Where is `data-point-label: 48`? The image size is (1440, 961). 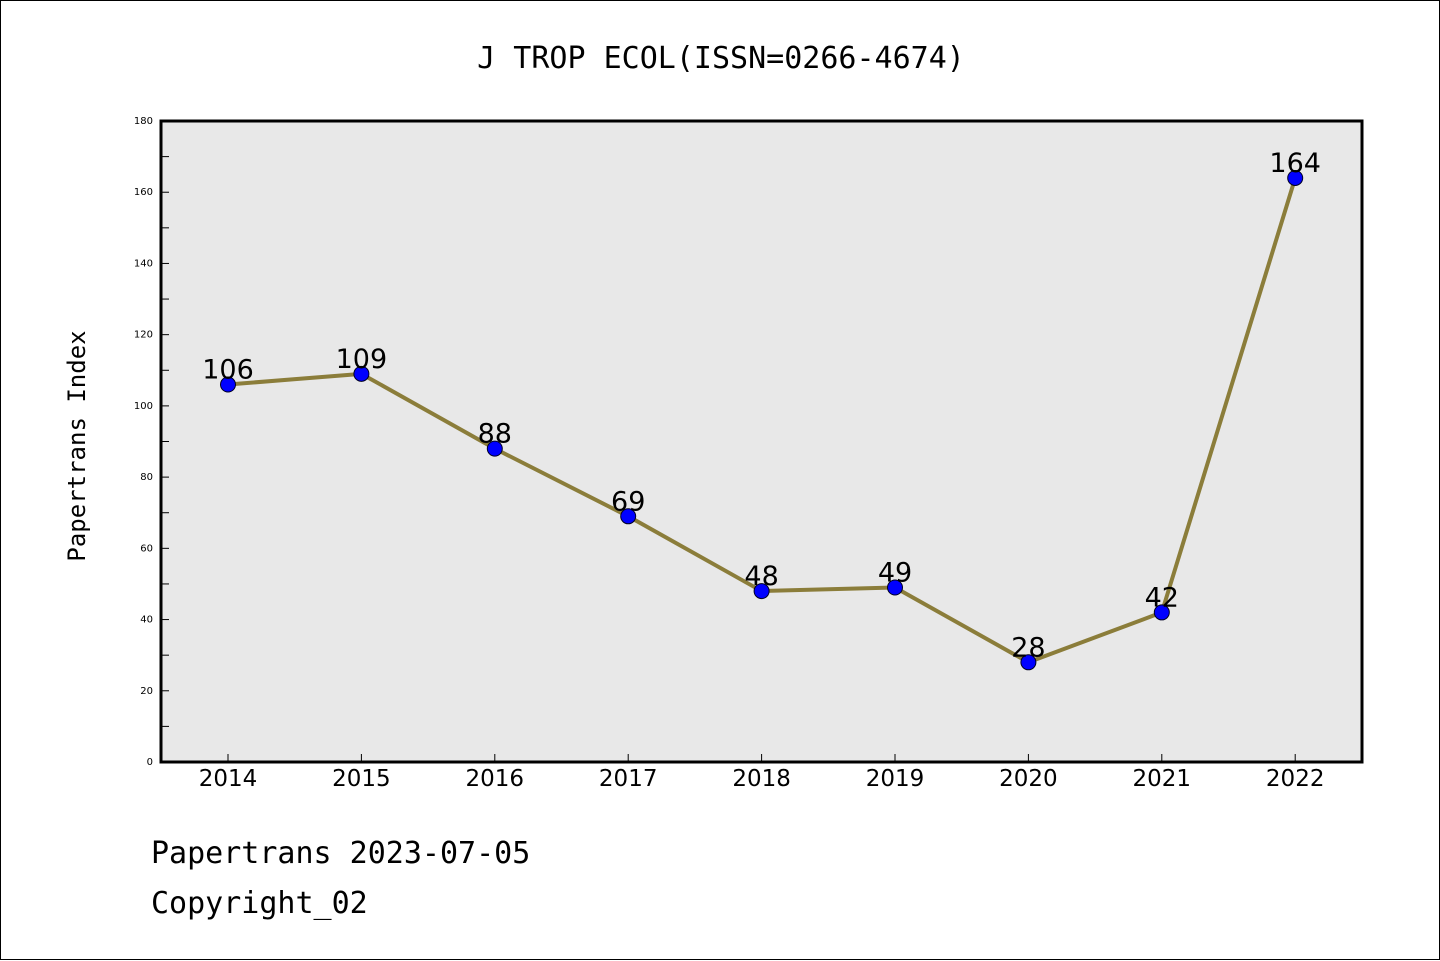 data-point-label: 48 is located at coordinates (761, 576).